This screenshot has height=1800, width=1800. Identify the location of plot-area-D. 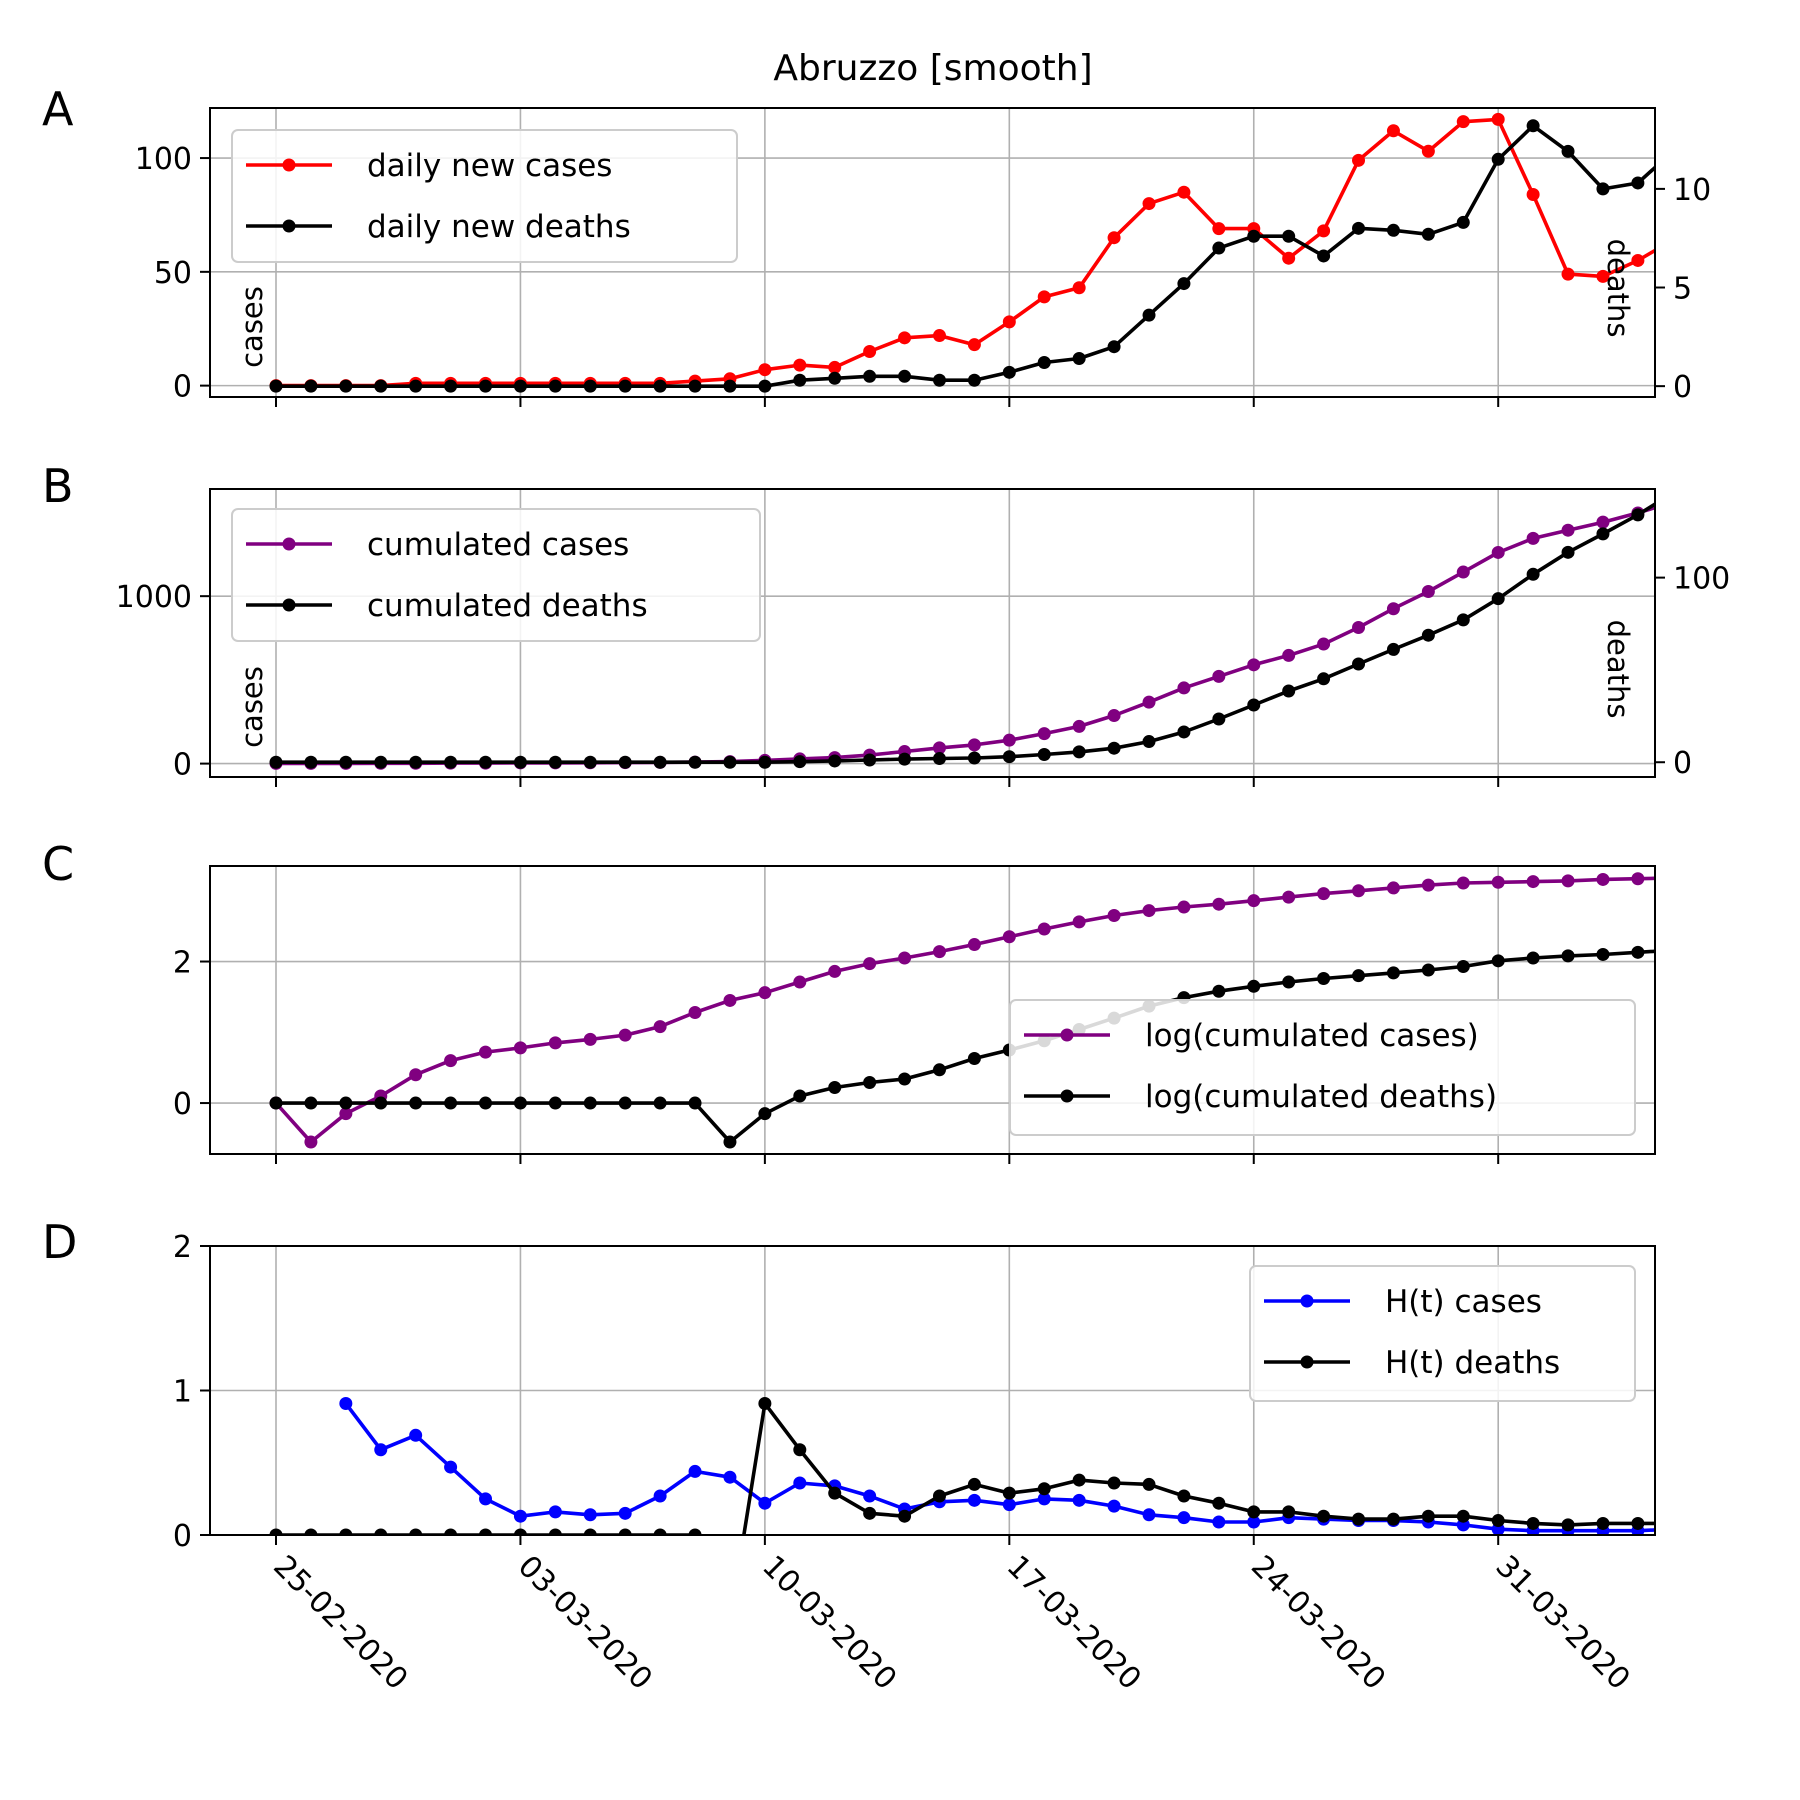
(962, 1466).